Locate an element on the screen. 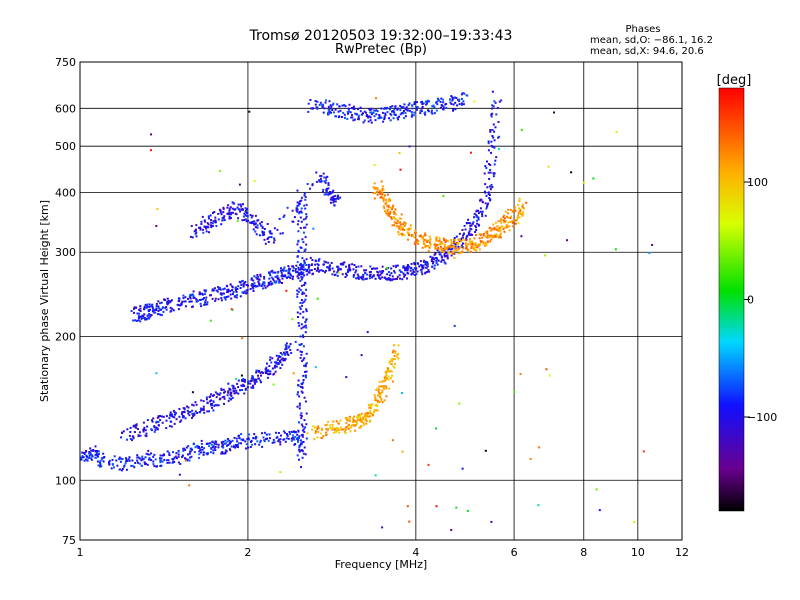 This screenshot has width=800, height=600. x-tick-label: 12 is located at coordinates (682, 552).